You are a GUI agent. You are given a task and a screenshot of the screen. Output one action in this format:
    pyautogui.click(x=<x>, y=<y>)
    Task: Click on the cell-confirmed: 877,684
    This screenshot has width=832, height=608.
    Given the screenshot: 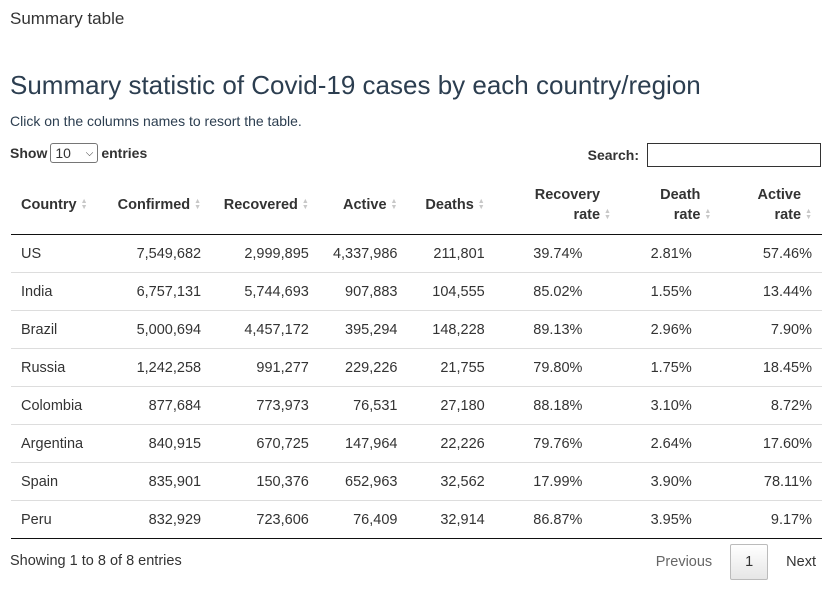 What is the action you would take?
    pyautogui.click(x=158, y=405)
    